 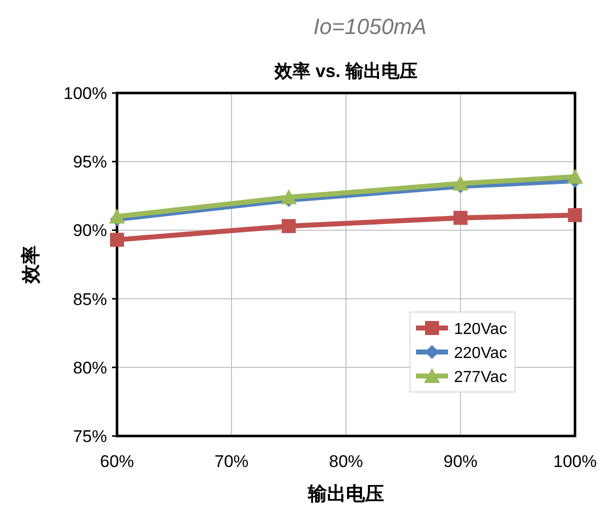 I want to click on xlabel: 输出电压, so click(x=346, y=494).